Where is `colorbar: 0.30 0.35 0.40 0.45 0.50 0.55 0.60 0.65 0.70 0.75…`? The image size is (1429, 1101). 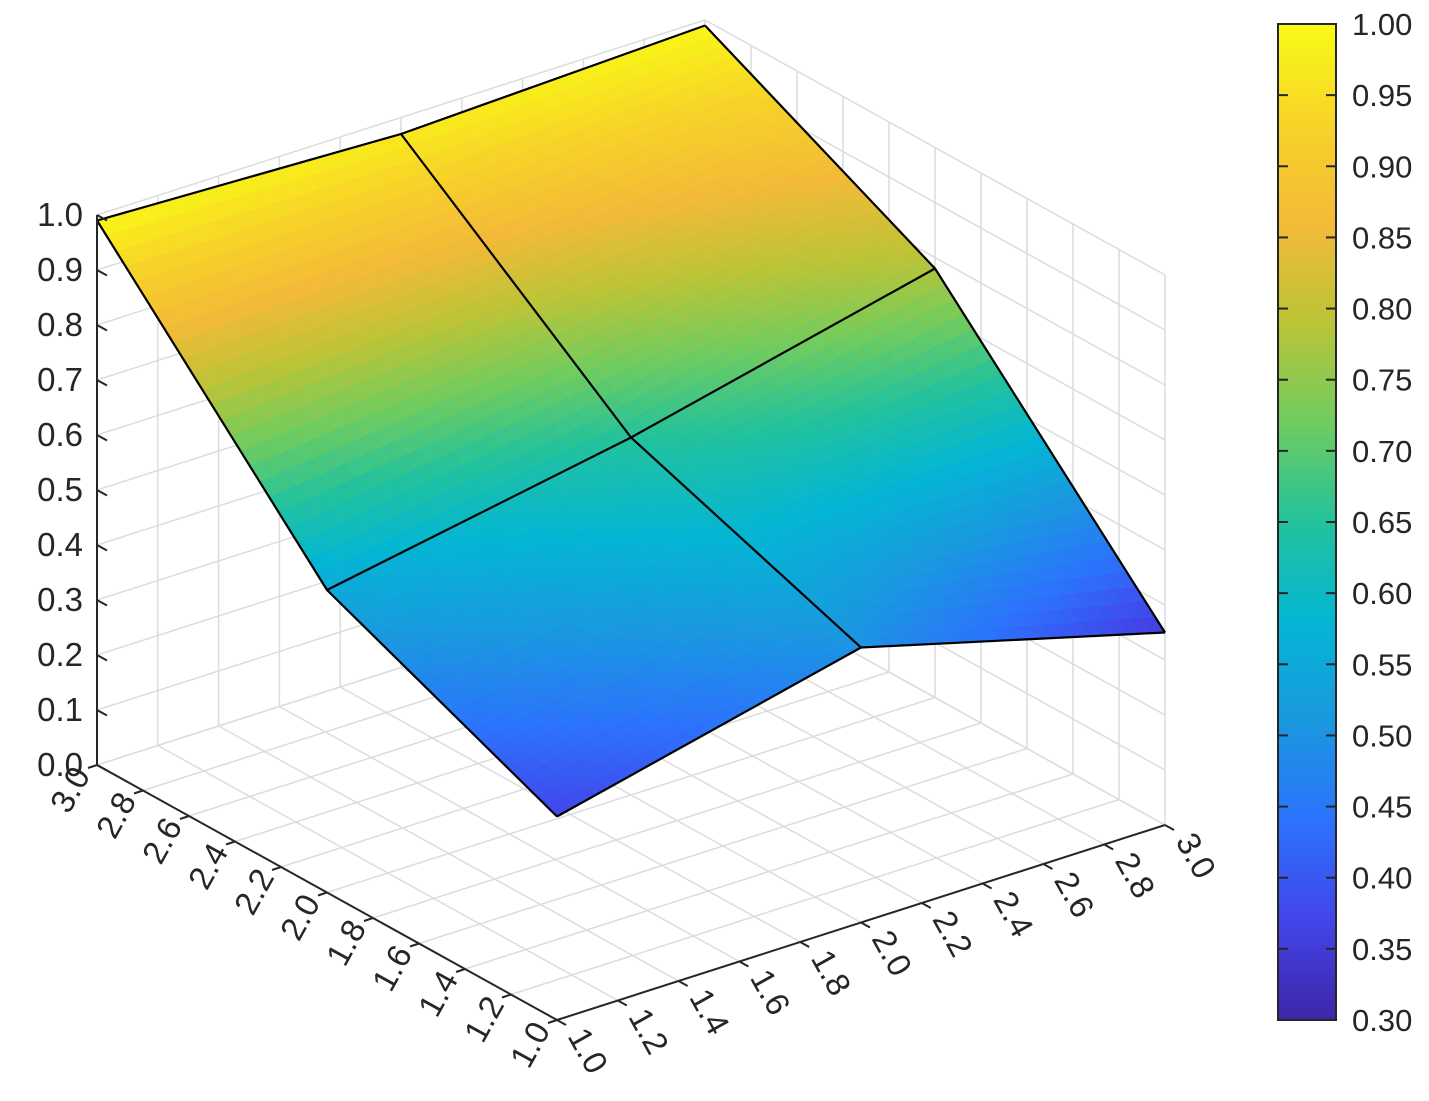
colorbar: 0.30 0.35 0.40 0.45 0.50 0.55 0.60 0.65 0.70 0.75… is located at coordinates (1344, 522).